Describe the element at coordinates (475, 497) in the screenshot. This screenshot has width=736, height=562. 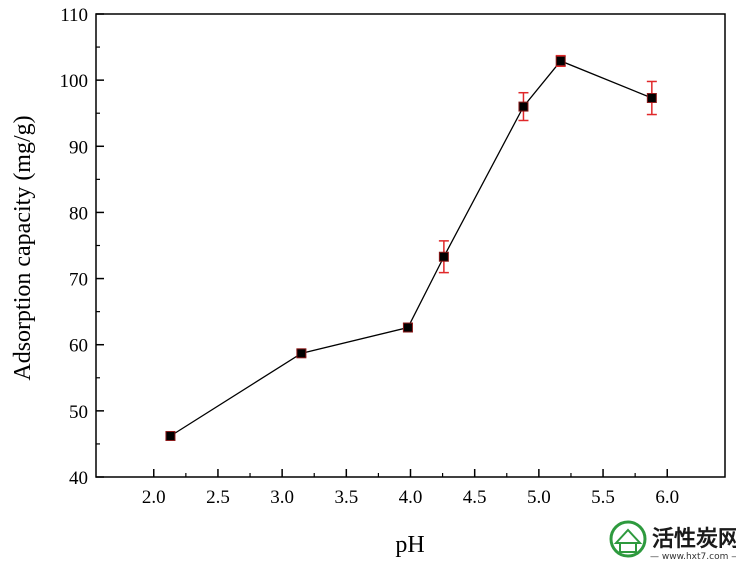
I see `x-tick-label: 4.5` at that location.